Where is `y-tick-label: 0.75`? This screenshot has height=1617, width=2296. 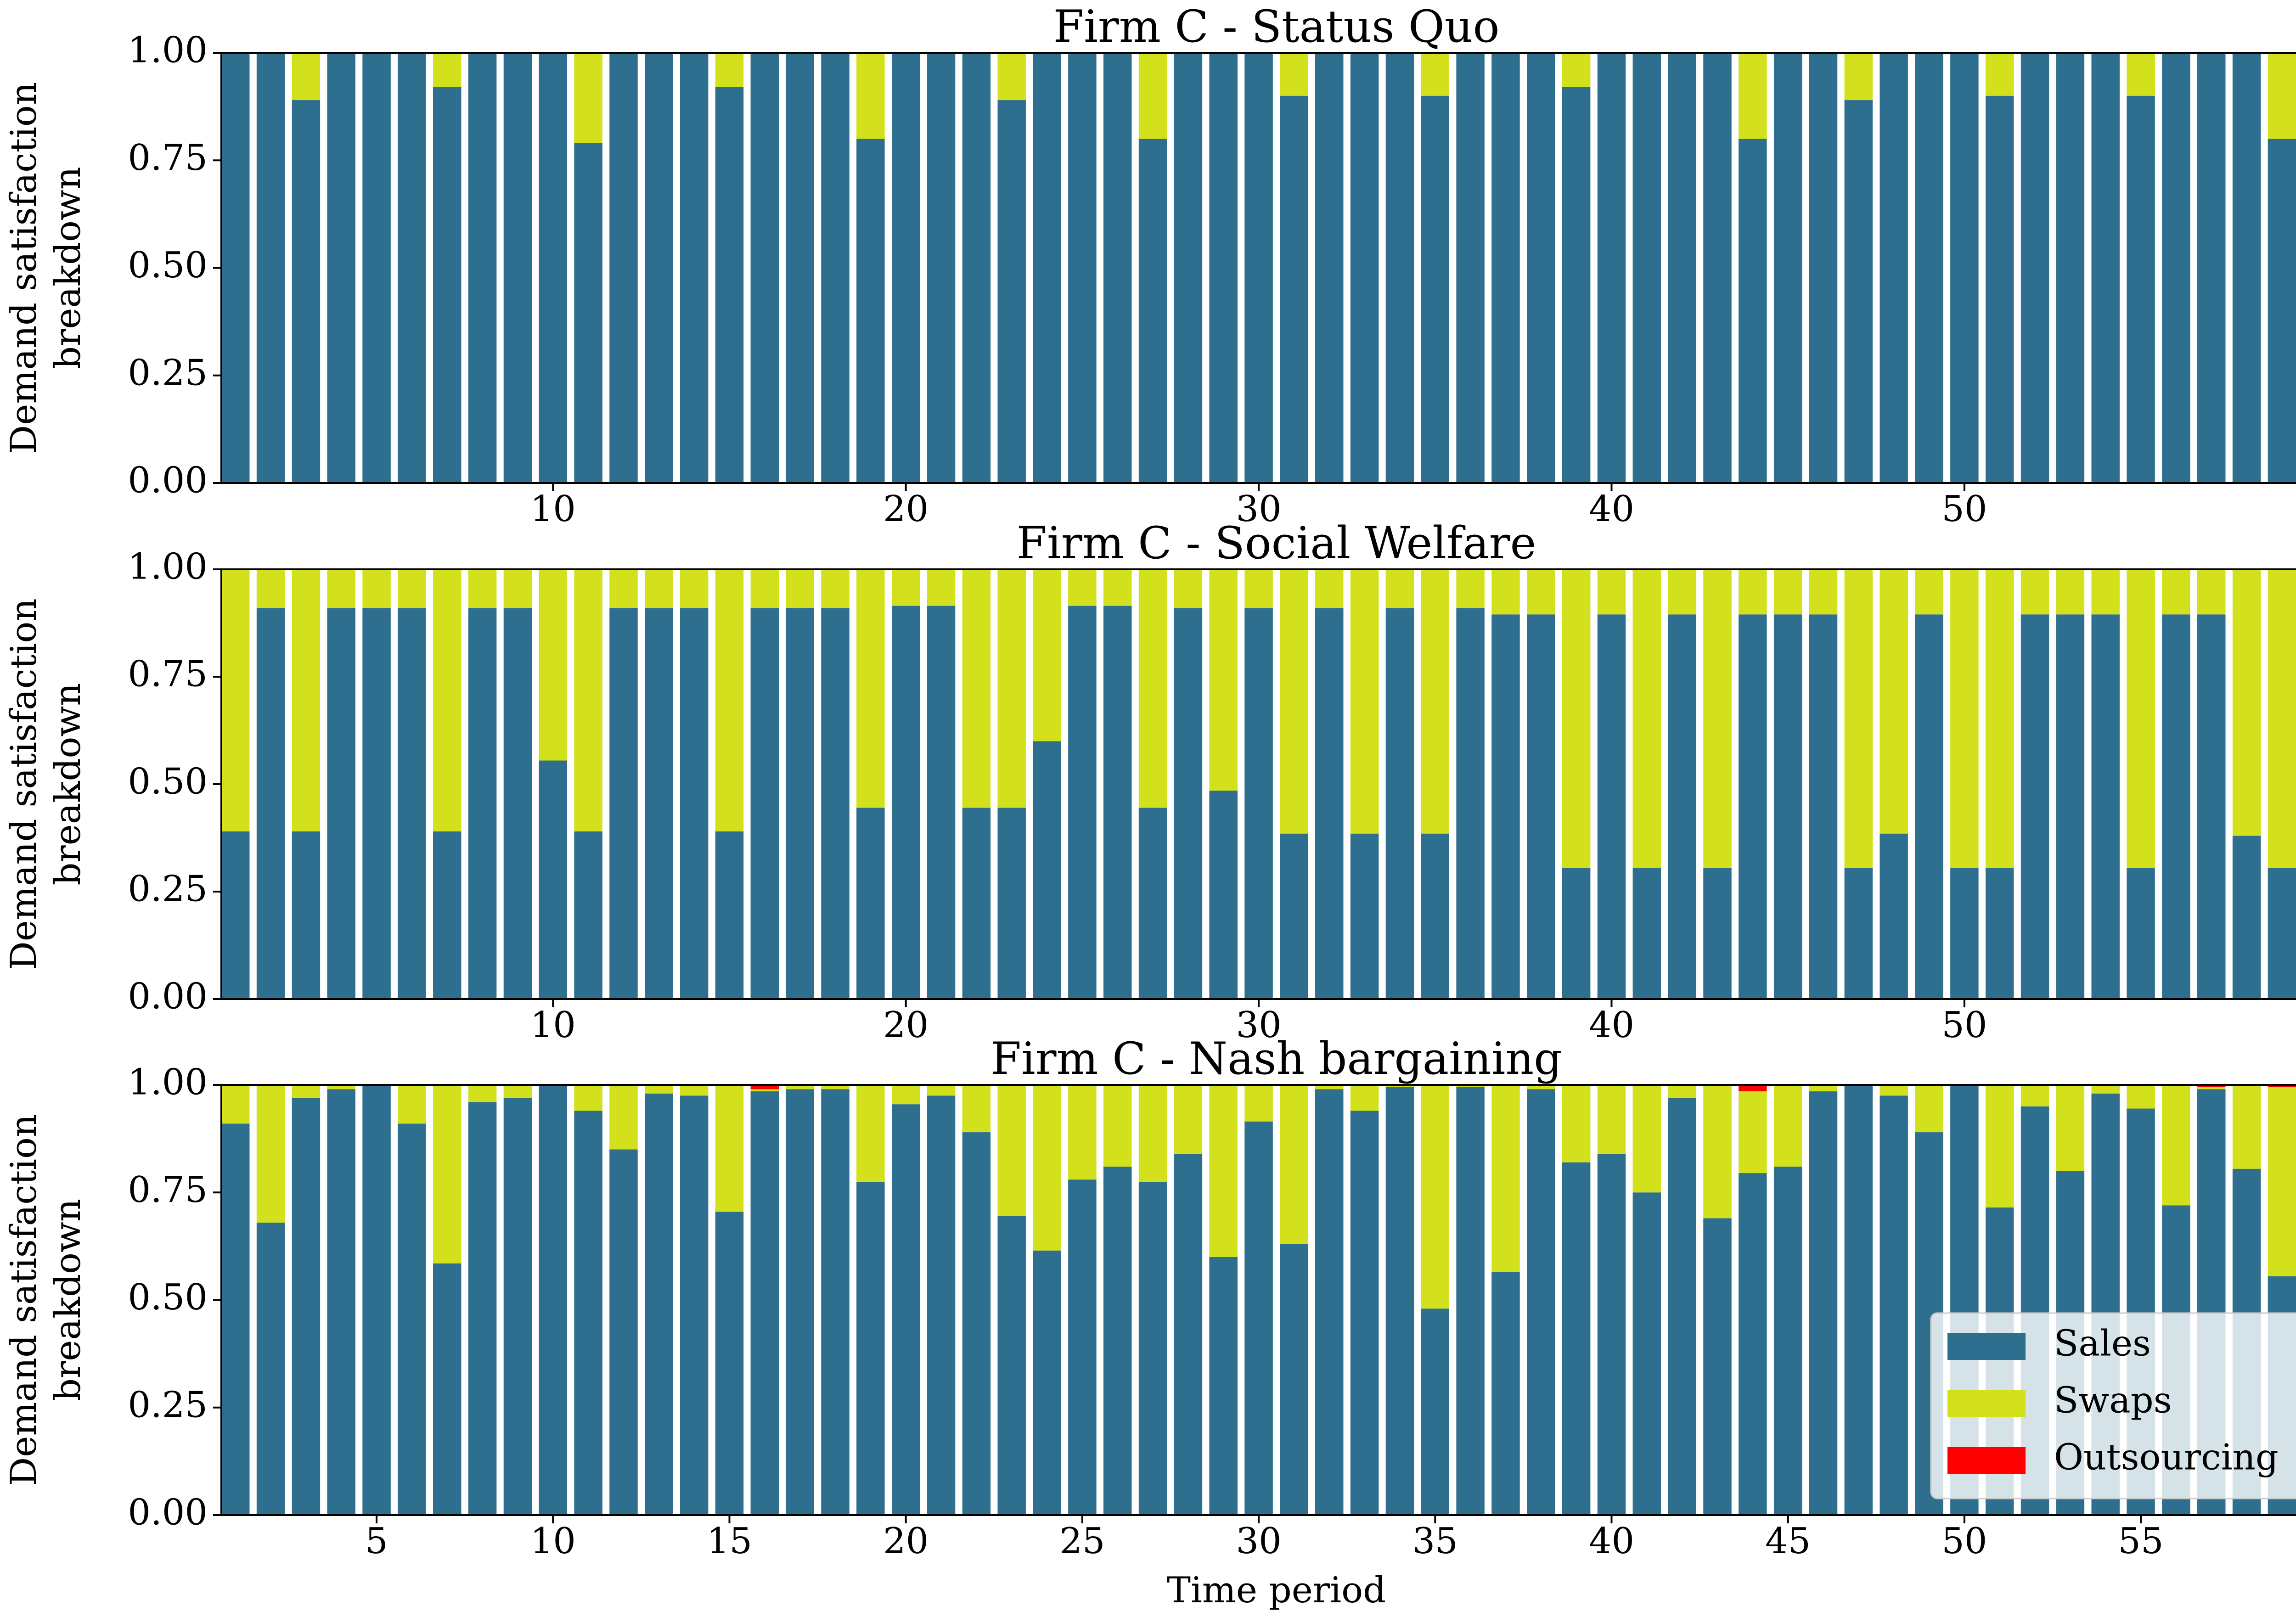 y-tick-label: 0.75 is located at coordinates (168, 158).